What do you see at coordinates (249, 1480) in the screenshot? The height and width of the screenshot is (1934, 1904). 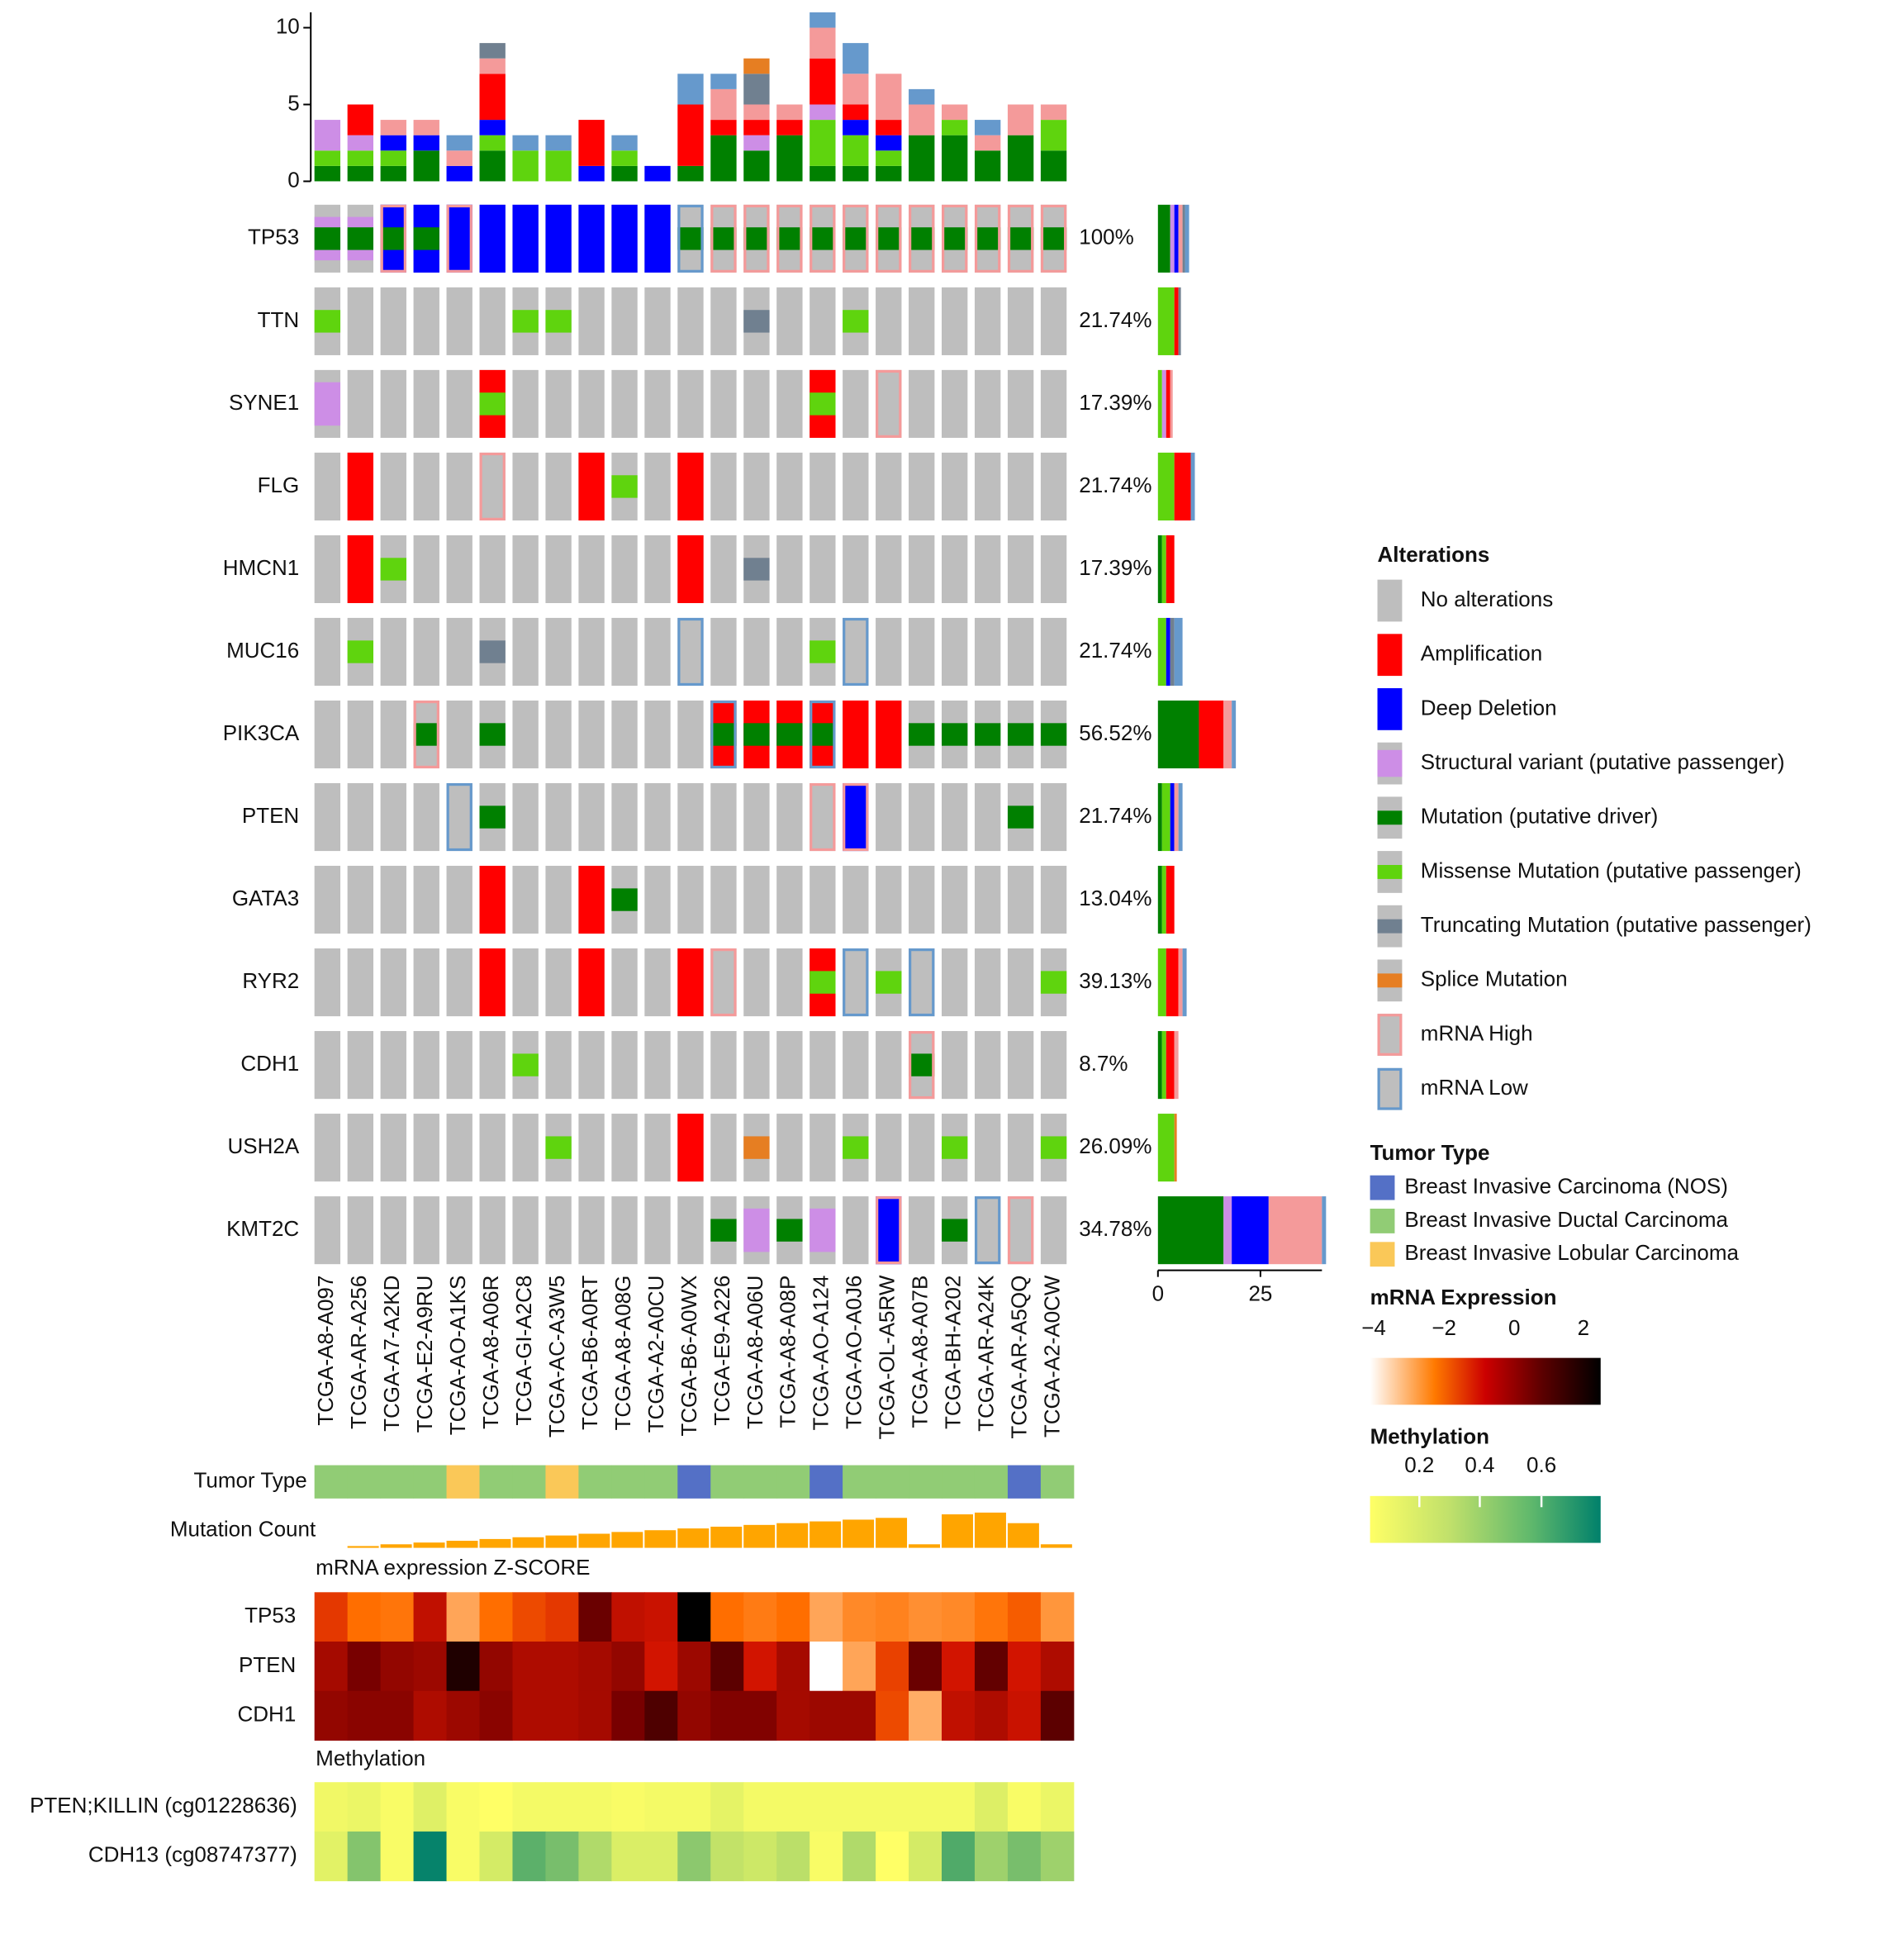 I see `tumor-type-track-label: Tumor Type` at bounding box center [249, 1480].